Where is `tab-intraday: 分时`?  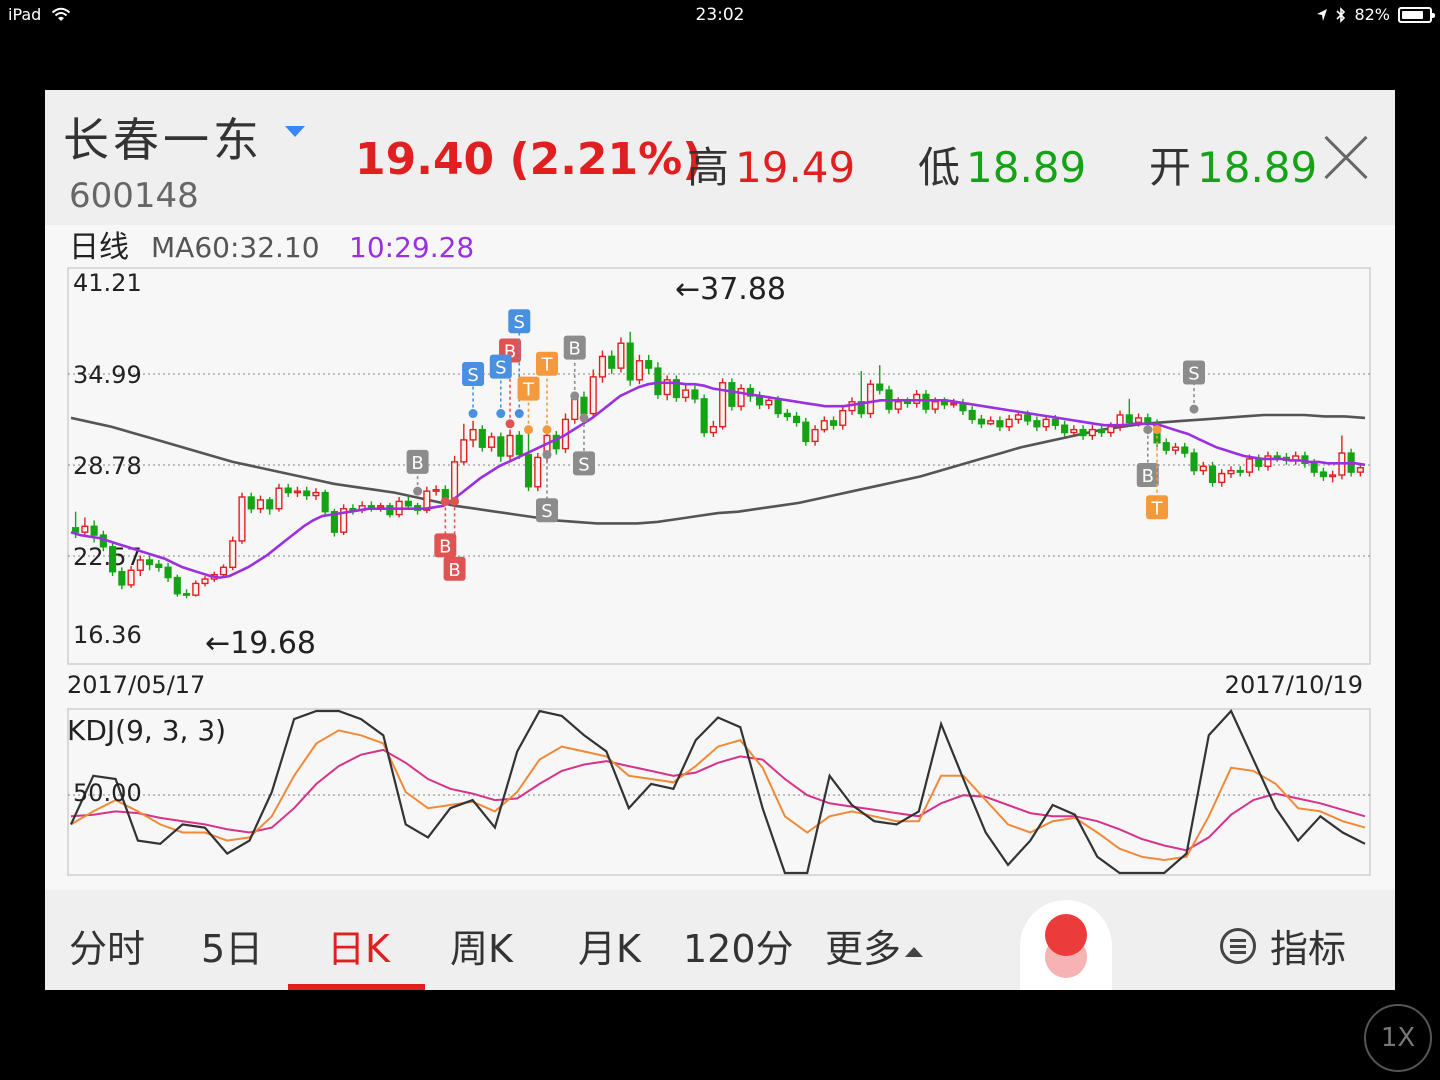 tab-intraday: 分时 is located at coordinates (107, 949).